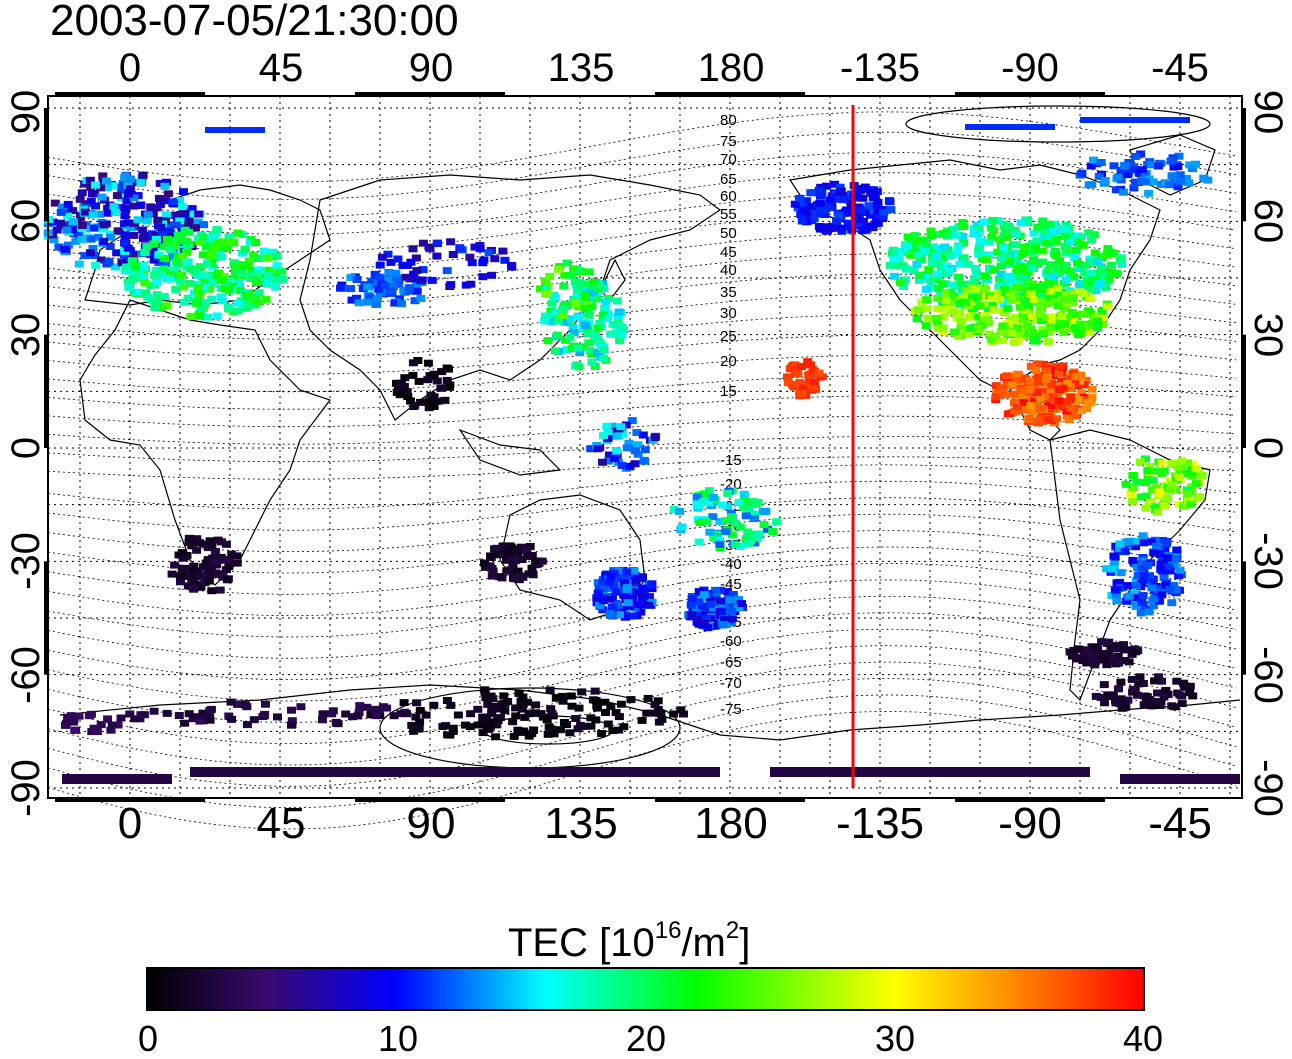 The width and height of the screenshot is (1292, 1059). Describe the element at coordinates (281, 68) in the screenshot. I see `toplab-1: 45` at that location.